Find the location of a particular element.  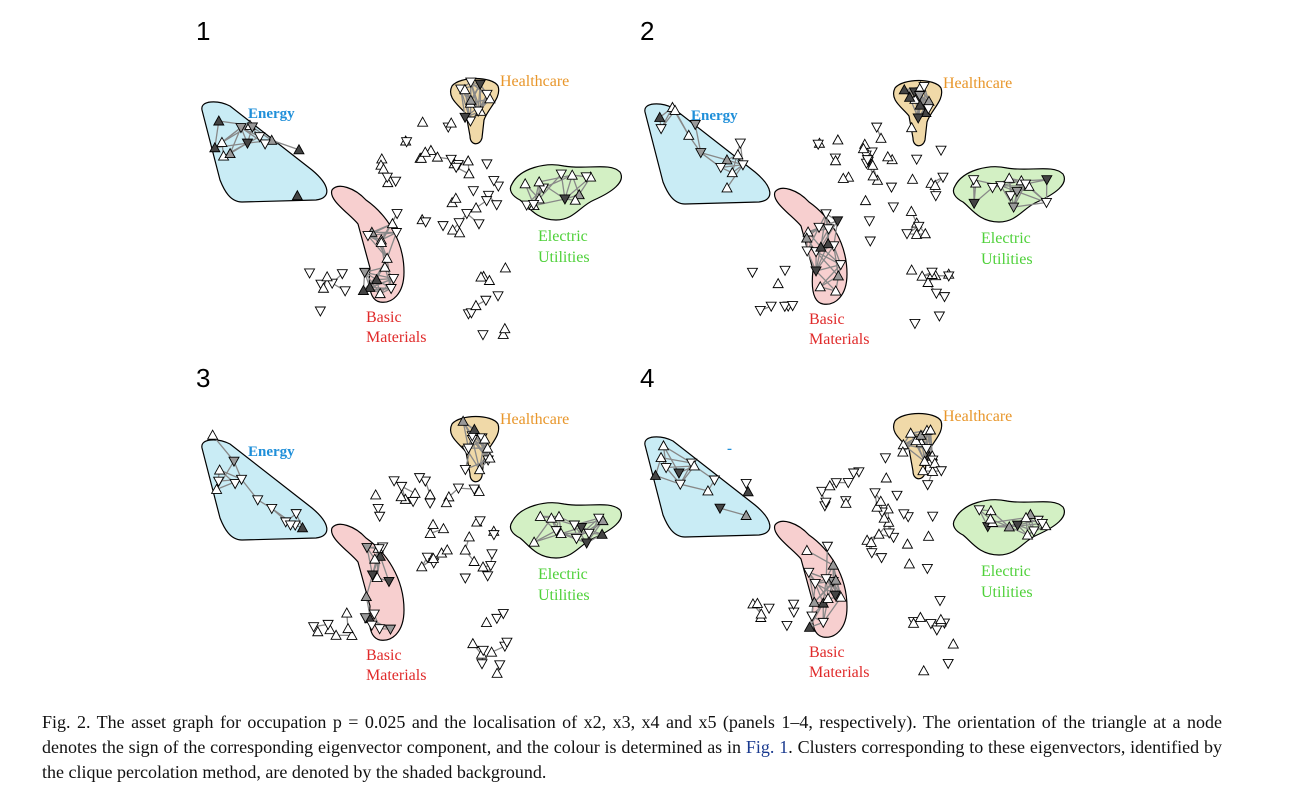

panel-3-number: 3 is located at coordinates (203, 378).